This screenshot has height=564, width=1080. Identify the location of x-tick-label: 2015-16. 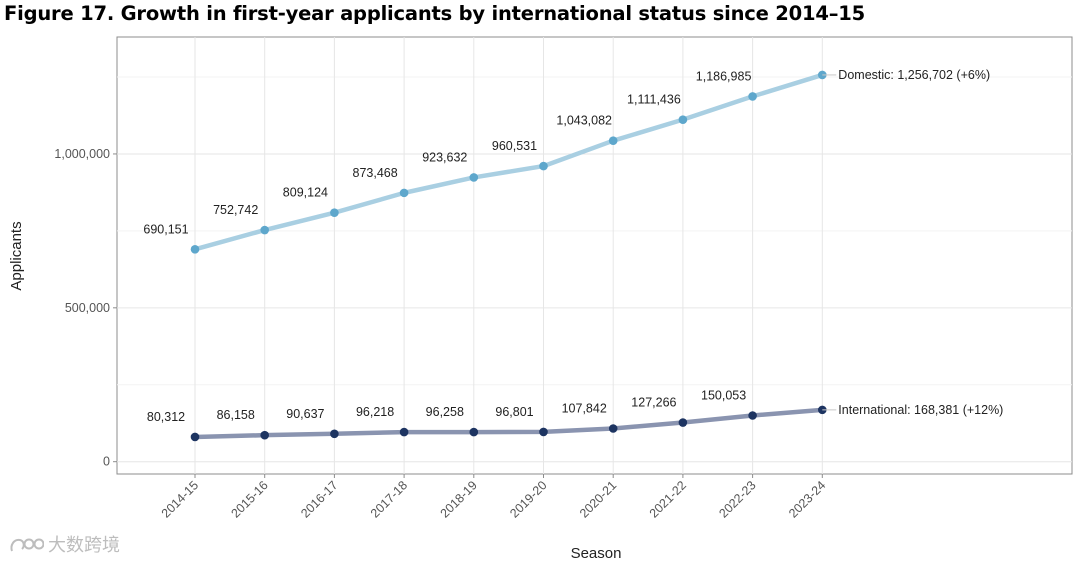
(249, 499).